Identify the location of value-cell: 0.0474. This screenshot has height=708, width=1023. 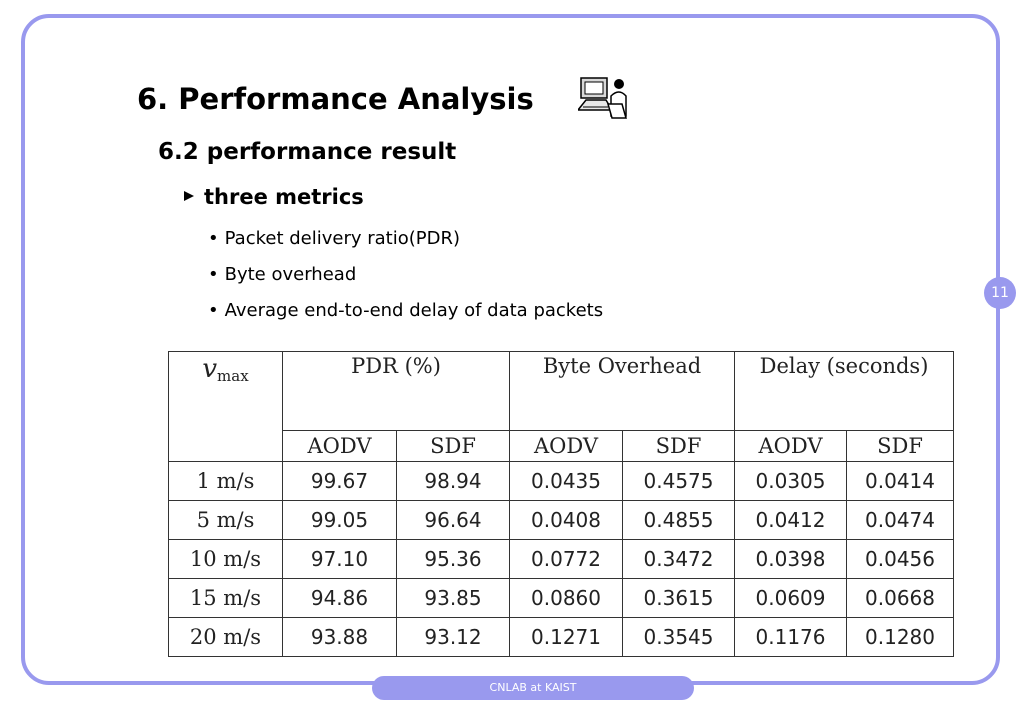
(900, 520).